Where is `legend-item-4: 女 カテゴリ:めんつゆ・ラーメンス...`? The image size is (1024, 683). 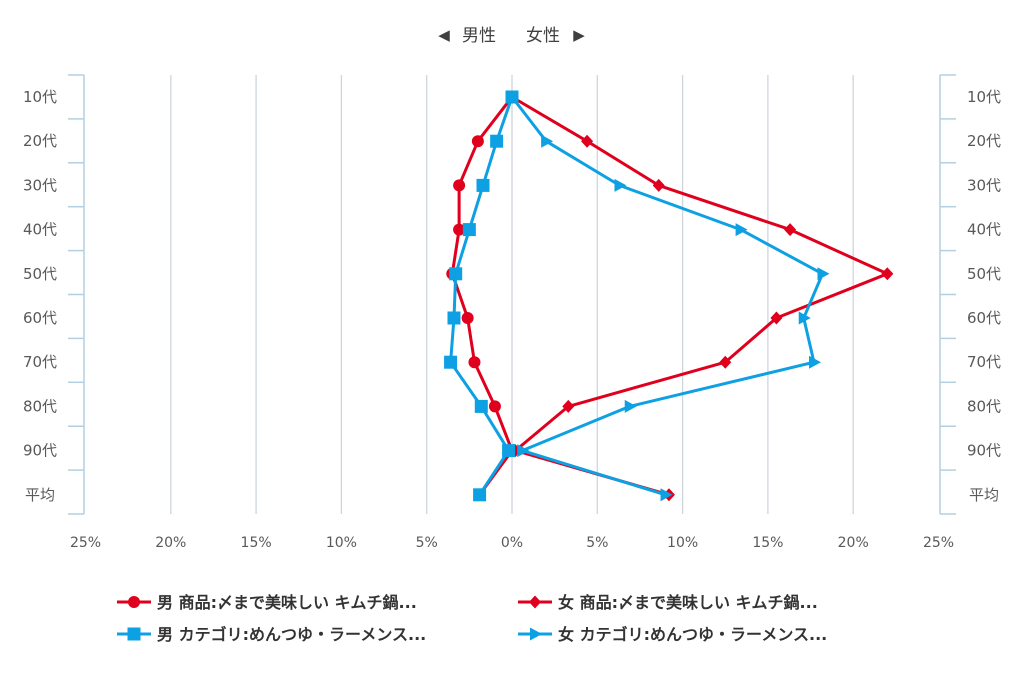
legend-item-4: 女 カテゴリ:めんつゆ・ラーメンス... is located at coordinates (672, 634).